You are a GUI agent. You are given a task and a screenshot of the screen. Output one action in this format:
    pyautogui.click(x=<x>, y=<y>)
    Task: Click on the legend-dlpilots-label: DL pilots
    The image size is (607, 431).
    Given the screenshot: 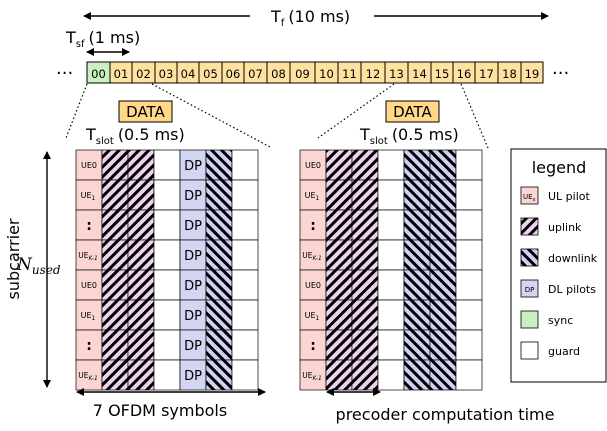 What is the action you would take?
    pyautogui.click(x=572, y=289)
    